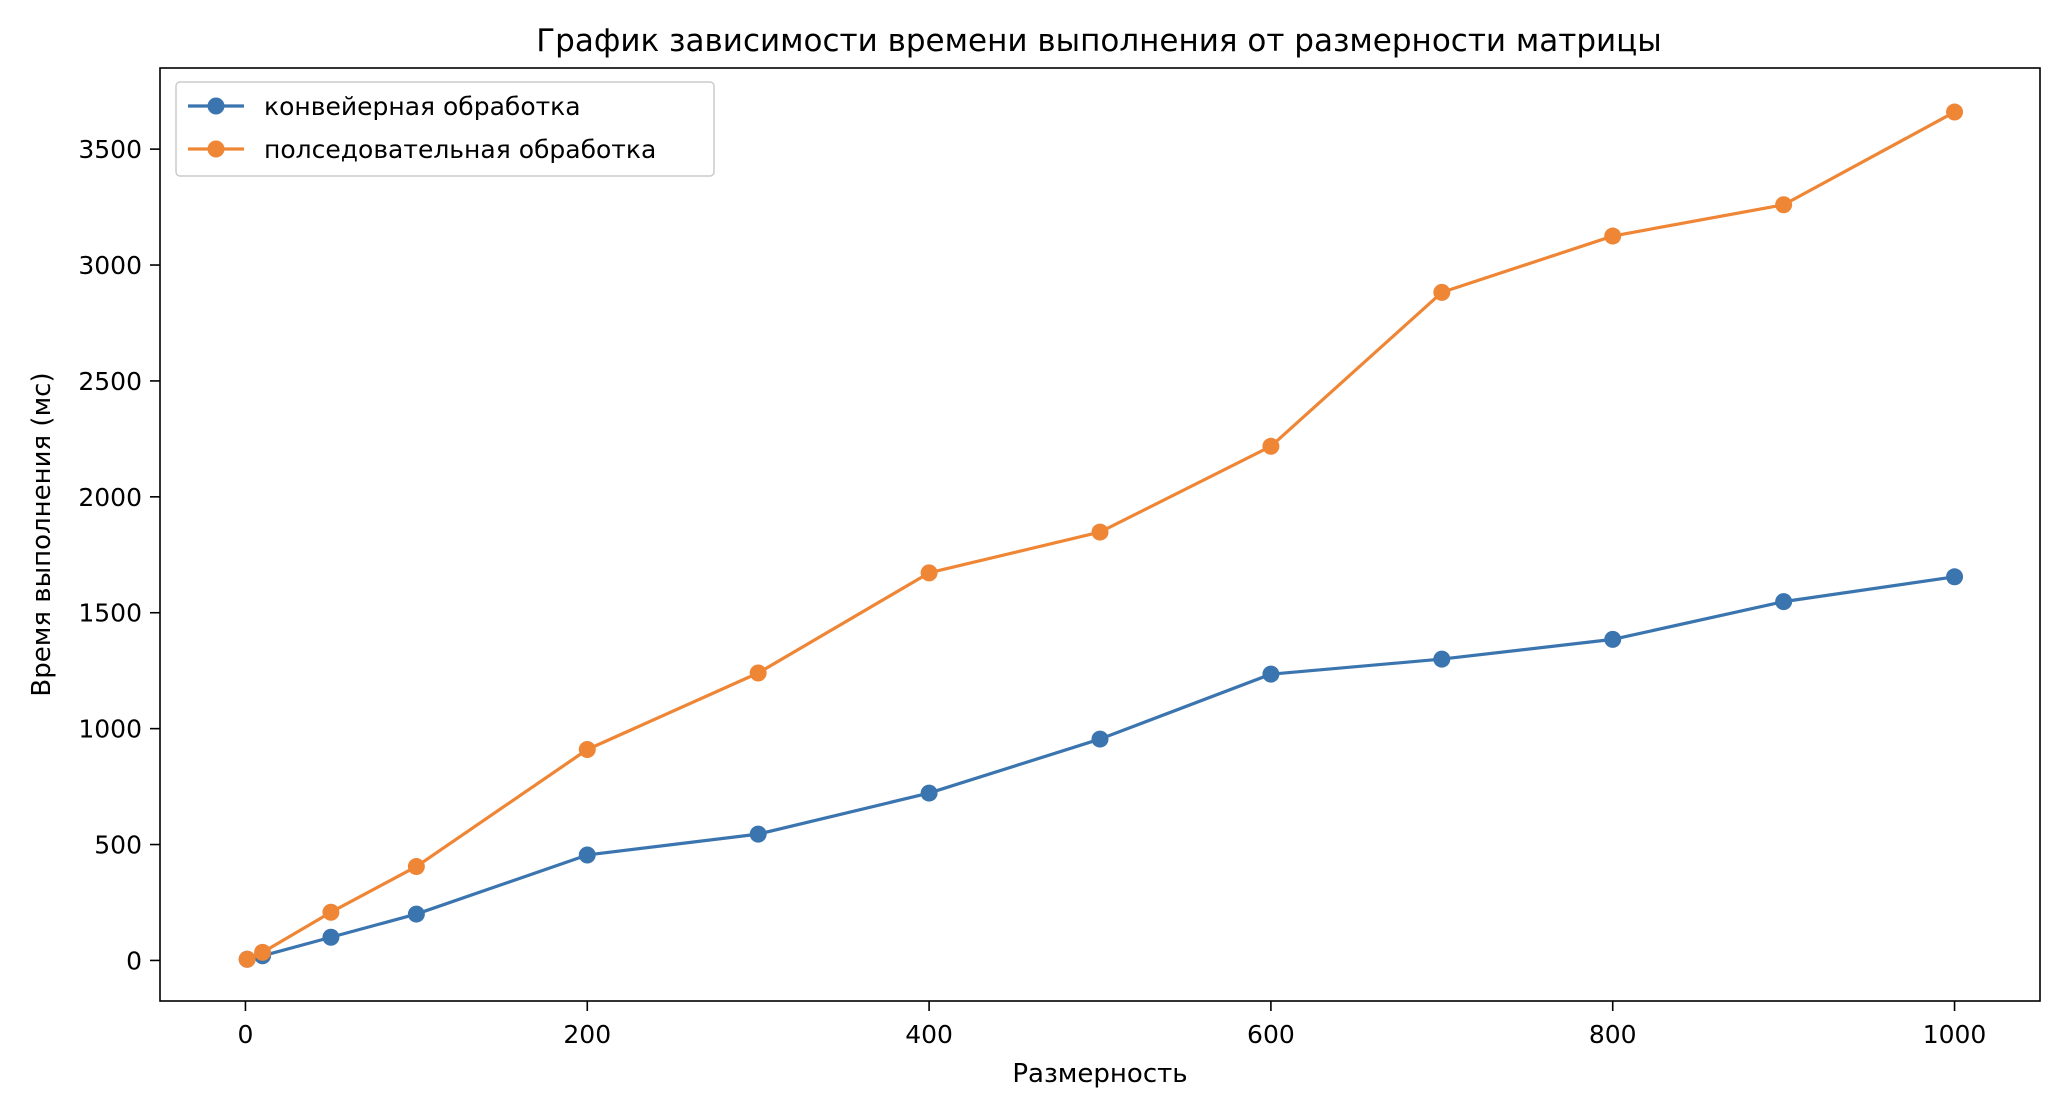 Image resolution: width=2068 pixels, height=1108 pixels. I want to click on y-tick-label: 500, so click(118, 845).